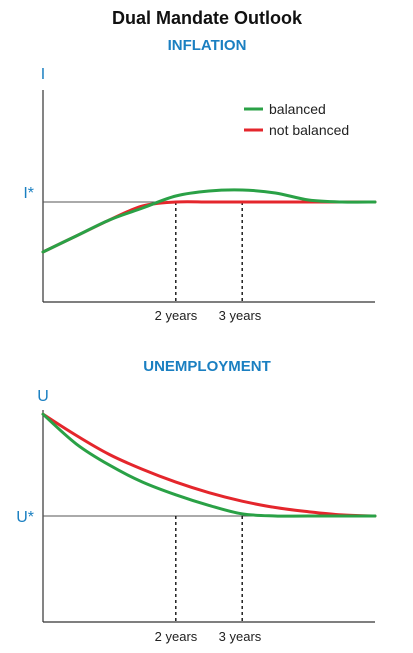 The width and height of the screenshot is (413, 653). What do you see at coordinates (207, 18) in the screenshot?
I see `figure-title: Dual Mandate Outlook` at bounding box center [207, 18].